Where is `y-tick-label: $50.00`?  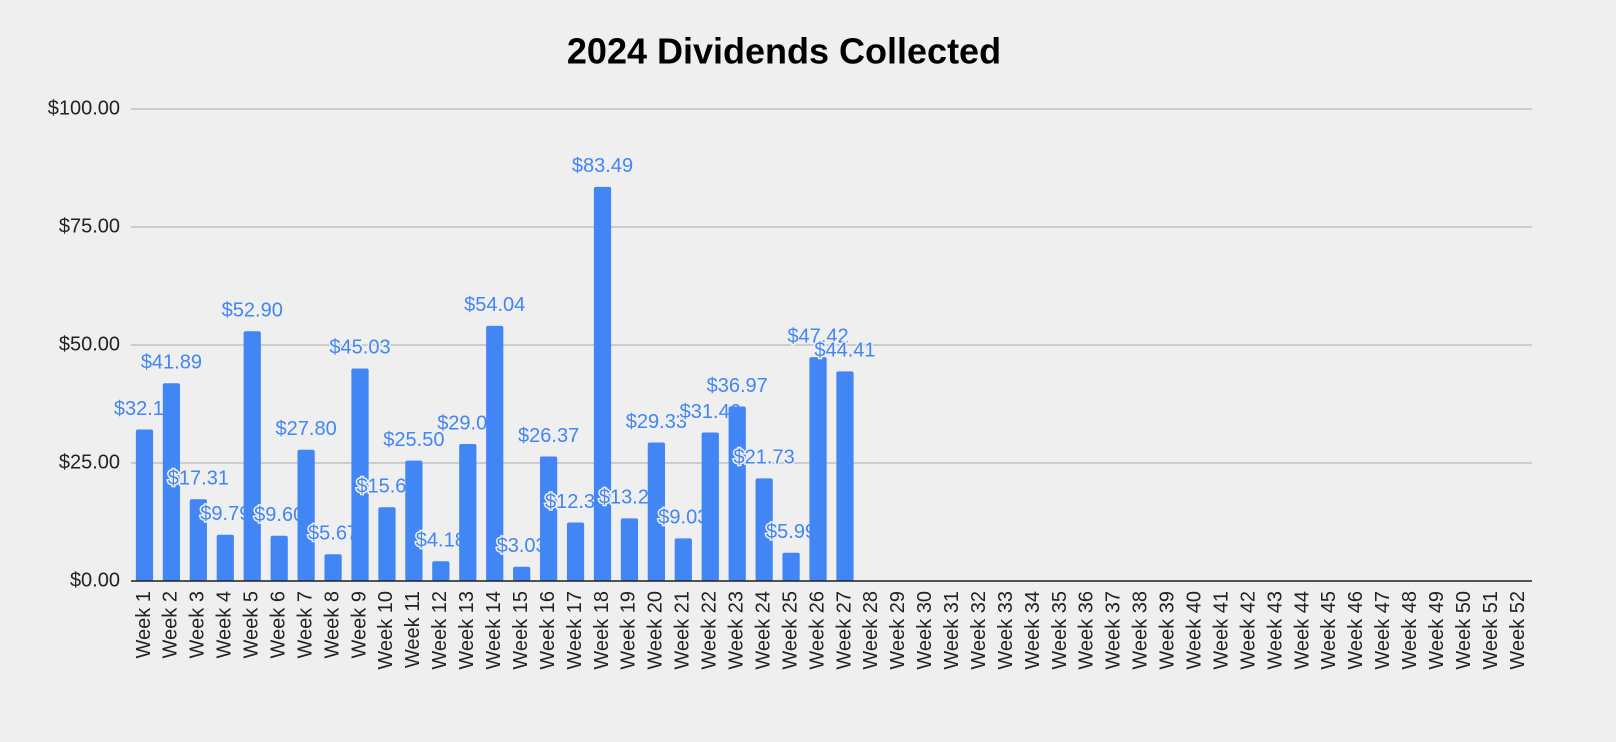 y-tick-label: $50.00 is located at coordinates (89, 344).